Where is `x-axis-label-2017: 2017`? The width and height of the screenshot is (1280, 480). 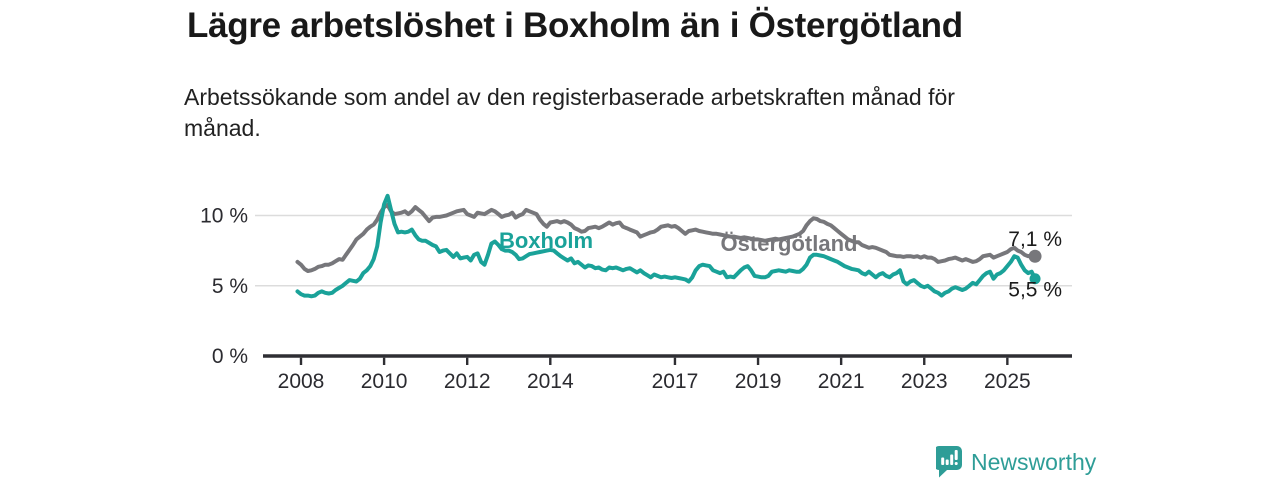 x-axis-label-2017: 2017 is located at coordinates (675, 381).